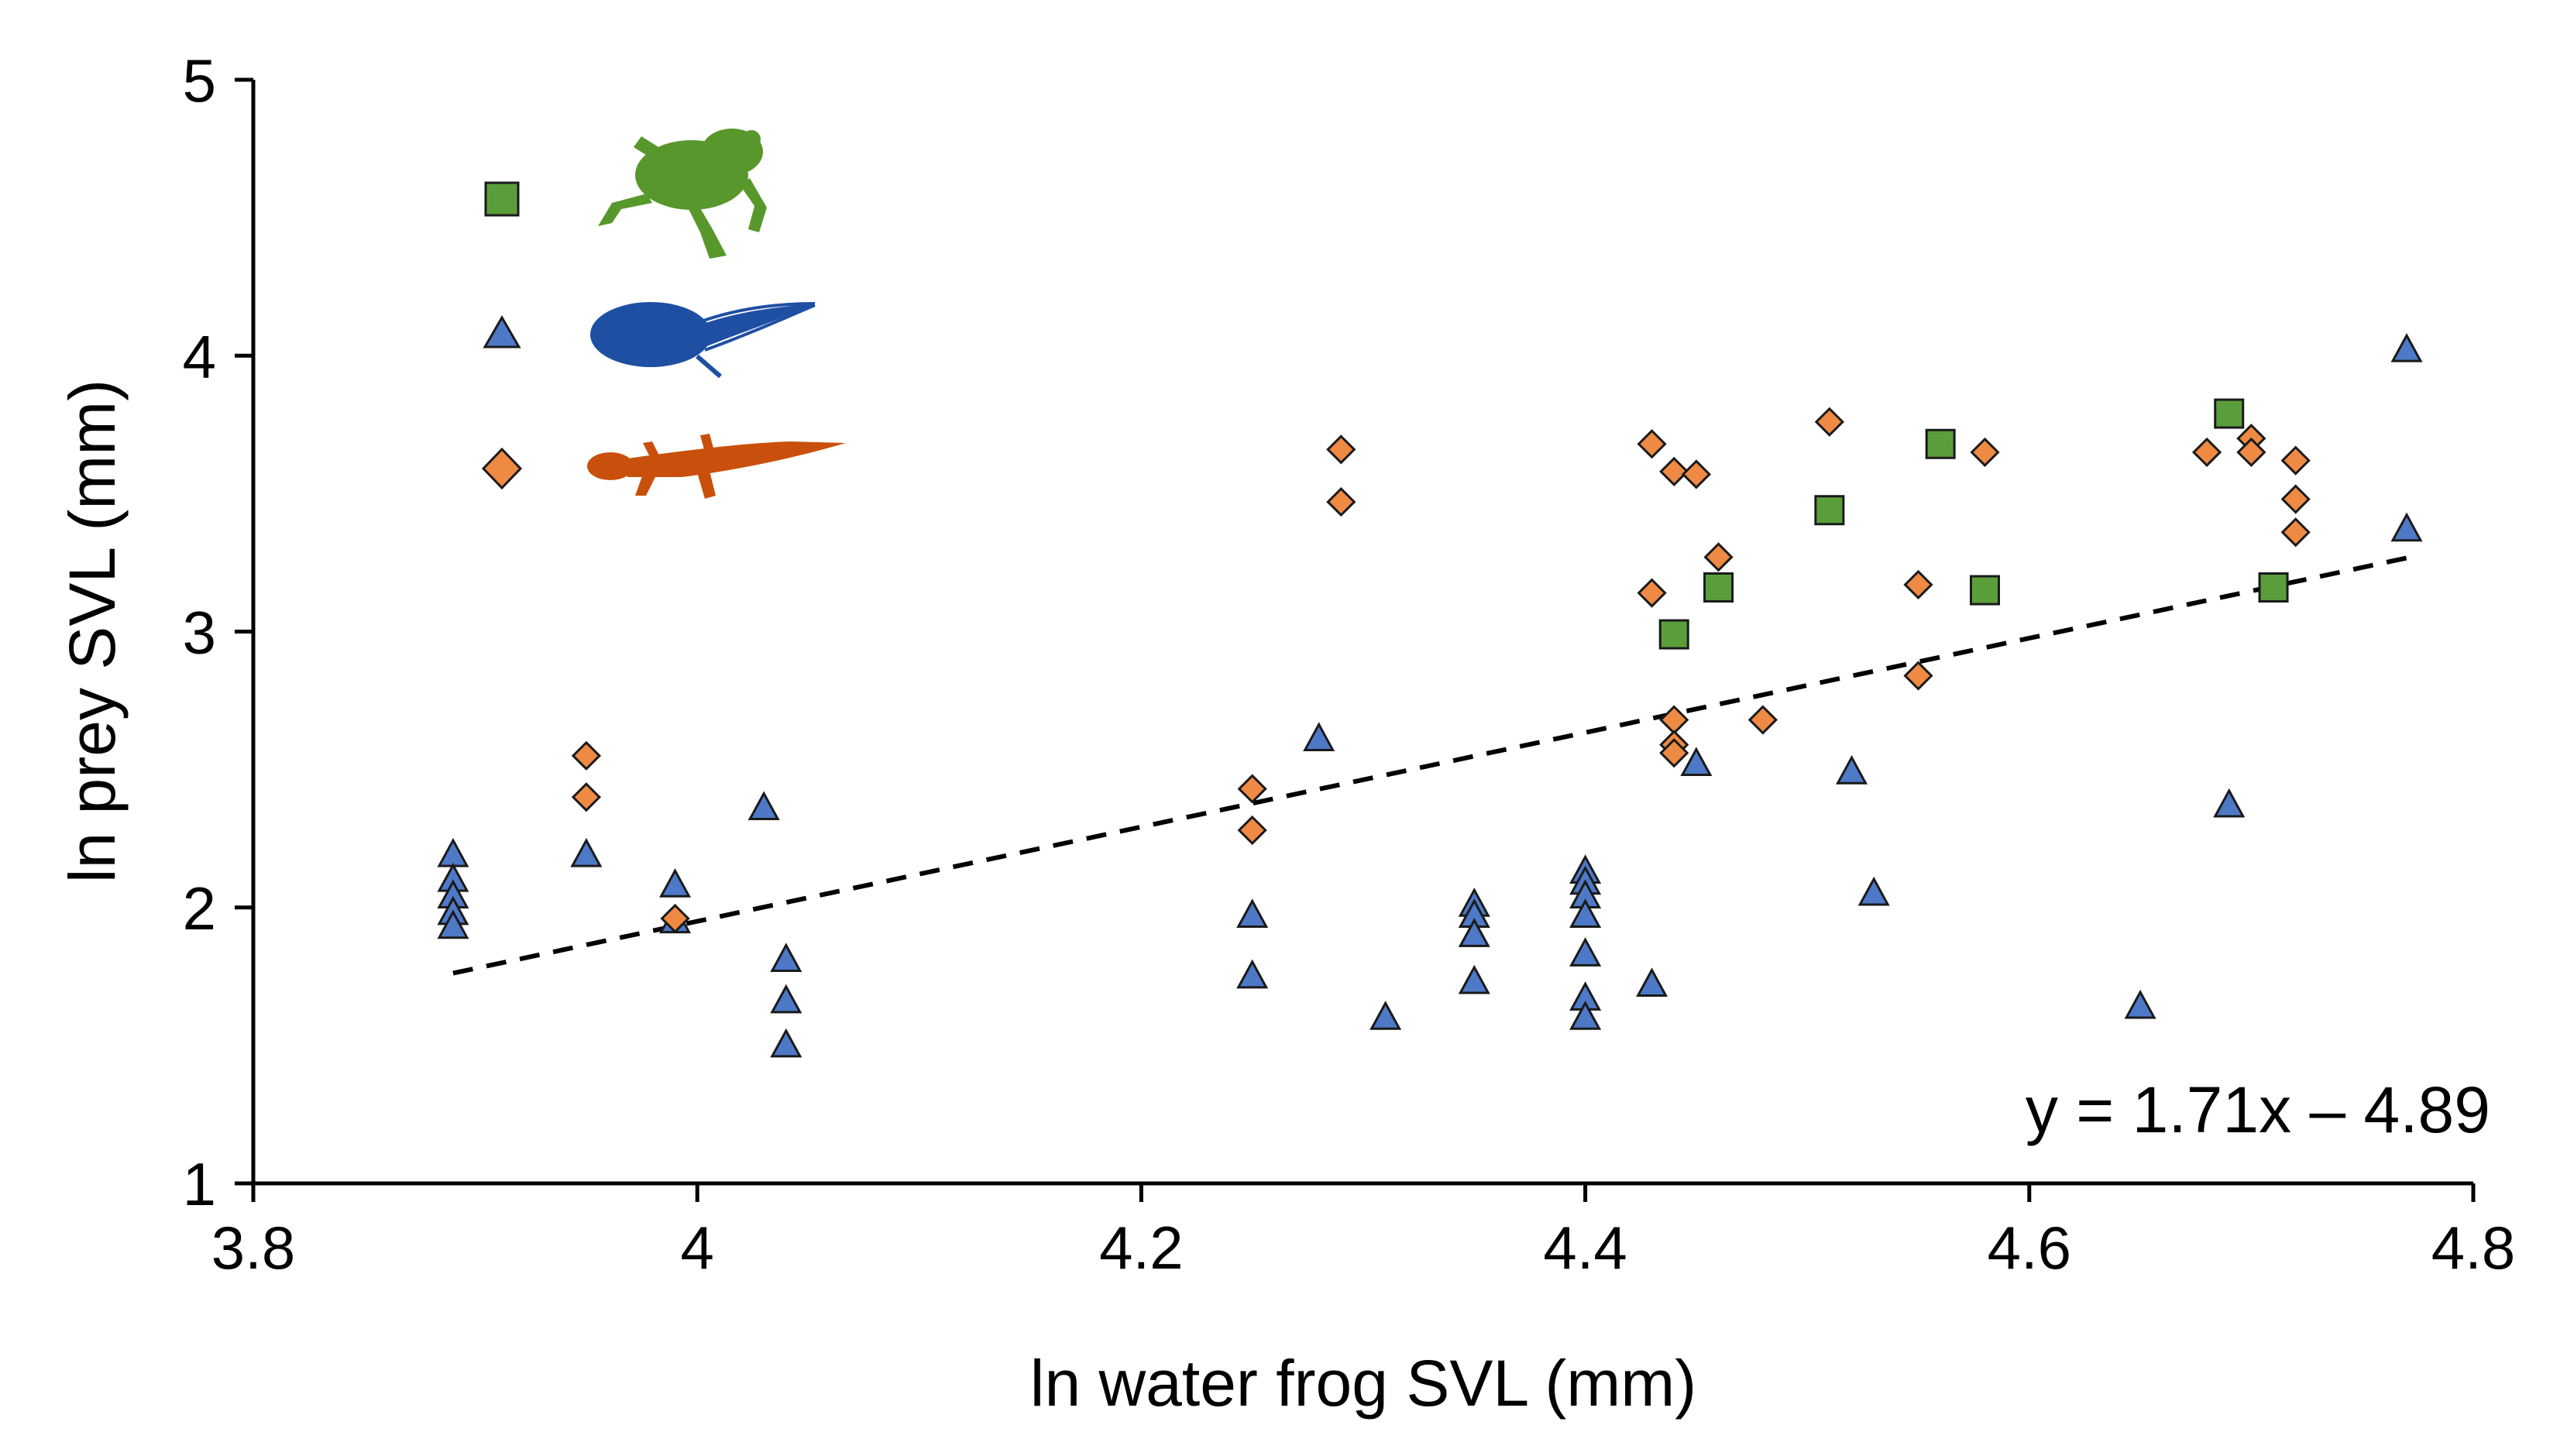 The height and width of the screenshot is (1456, 2567). Describe the element at coordinates (253, 1248) in the screenshot. I see `x-tick-label: 3.8` at that location.